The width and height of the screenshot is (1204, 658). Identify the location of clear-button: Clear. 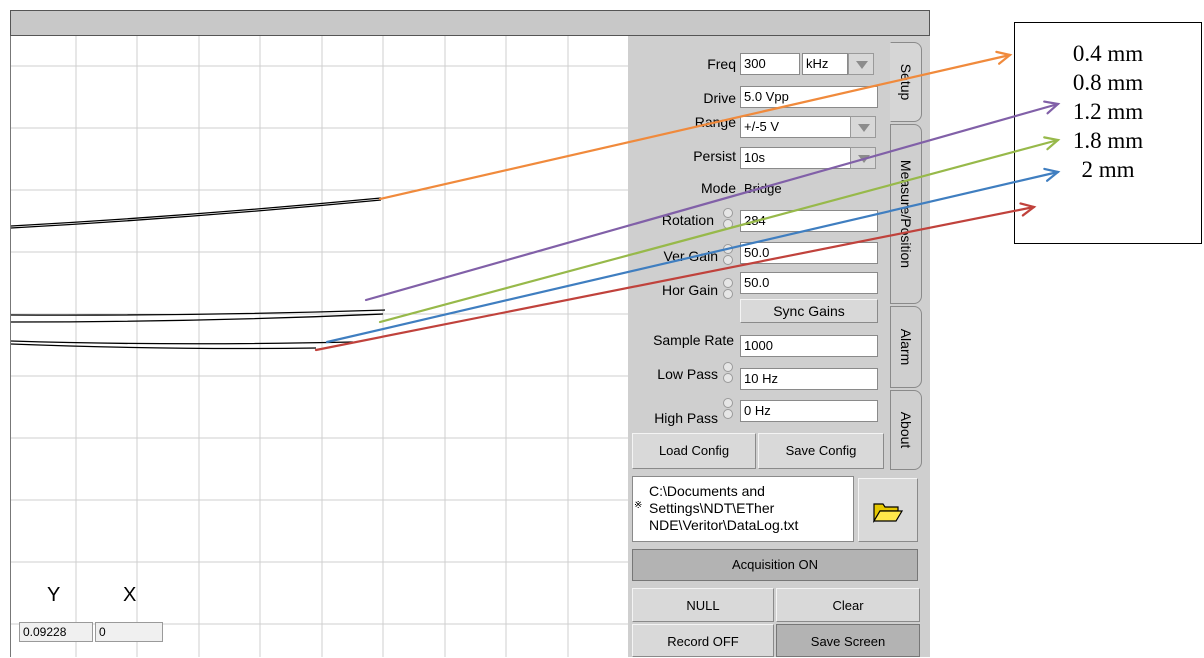
(848, 605).